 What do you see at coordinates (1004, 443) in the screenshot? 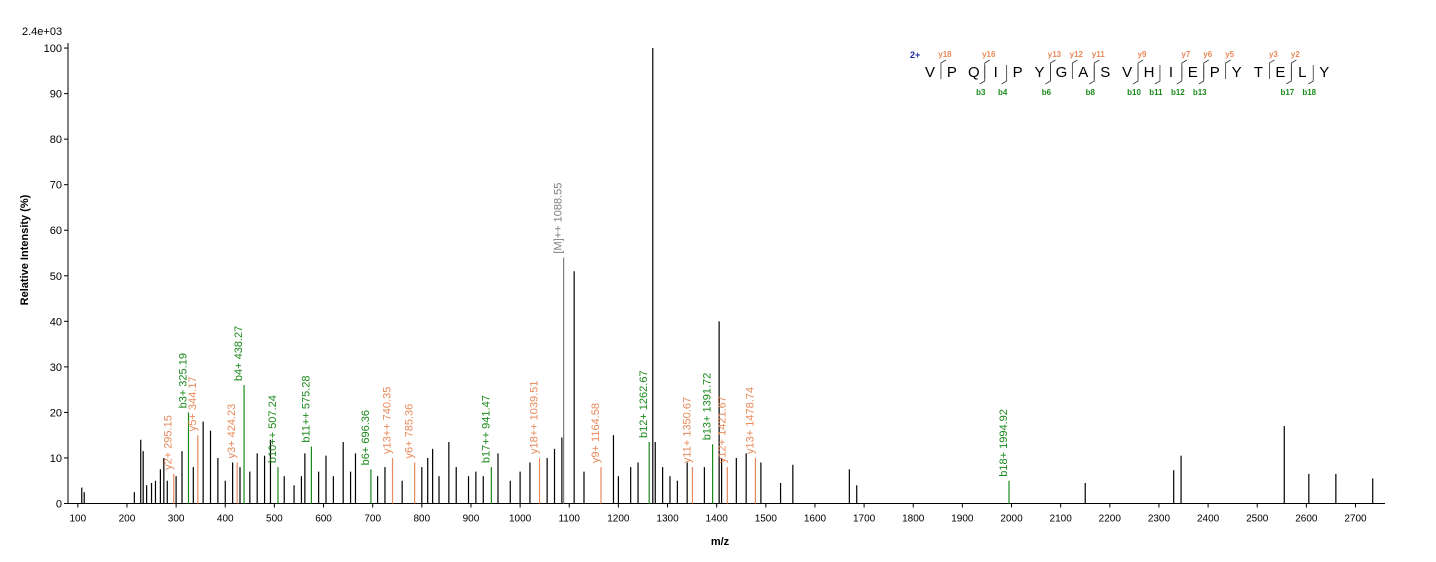
I see `peak-label: b18+ 1994.92` at bounding box center [1004, 443].